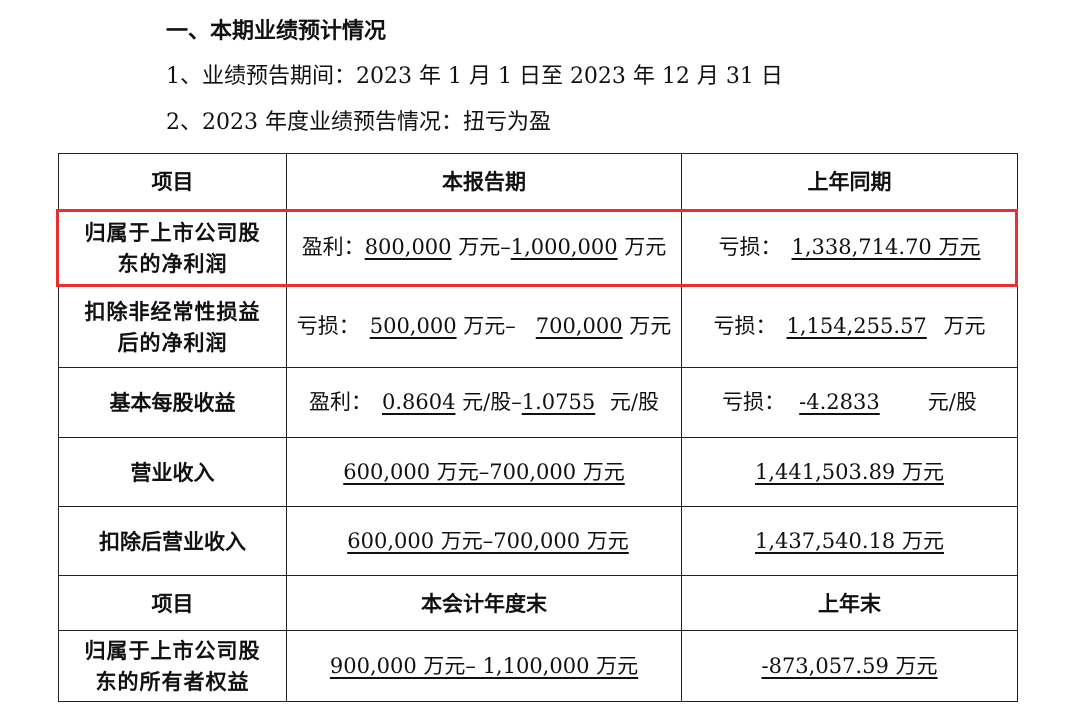 The image size is (1080, 717). What do you see at coordinates (558, 402) in the screenshot?
I see `value-high: 1.0755` at bounding box center [558, 402].